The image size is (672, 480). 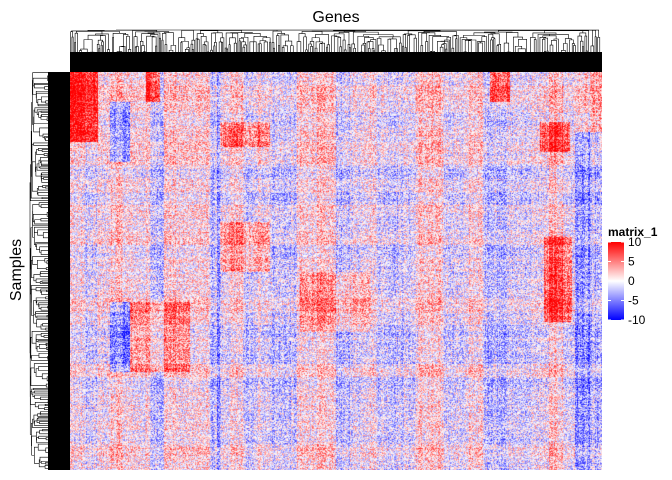 What do you see at coordinates (631, 281) in the screenshot?
I see `legend-tick-label: 0` at bounding box center [631, 281].